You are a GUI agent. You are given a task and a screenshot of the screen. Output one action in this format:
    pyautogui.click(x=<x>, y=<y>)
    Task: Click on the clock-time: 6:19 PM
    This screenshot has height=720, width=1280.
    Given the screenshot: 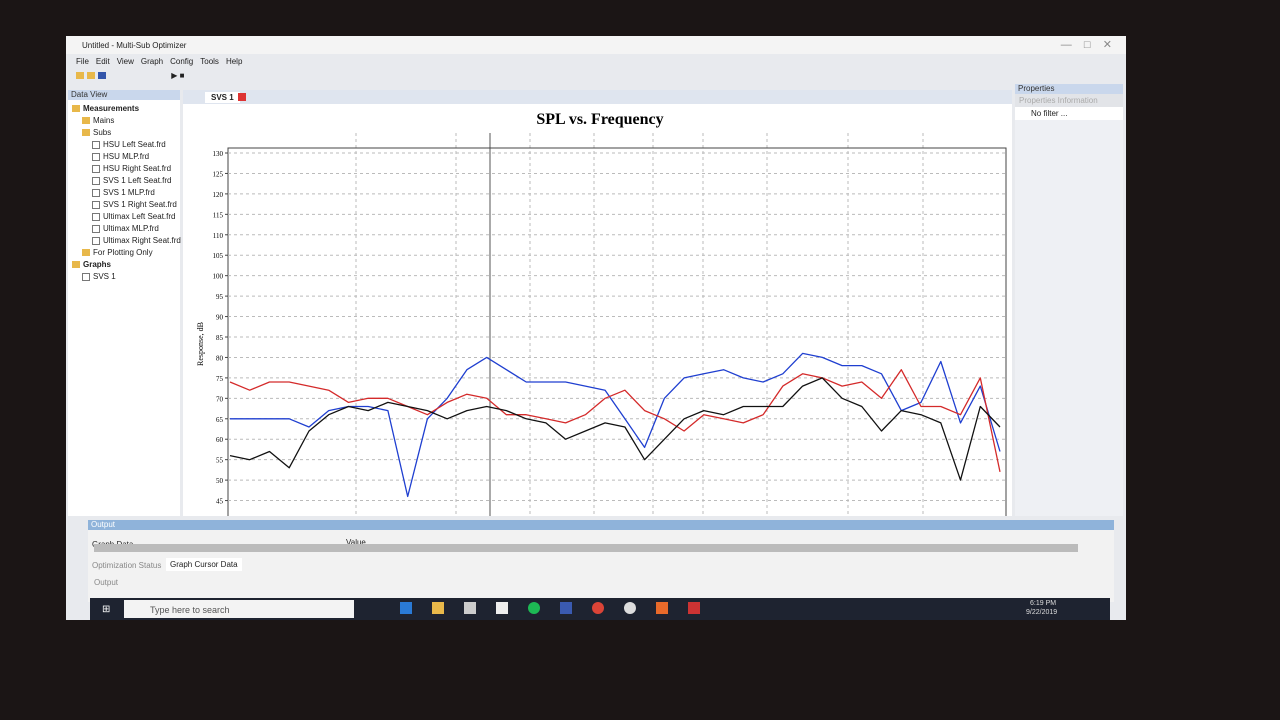 What is the action you would take?
    pyautogui.click(x=1043, y=603)
    